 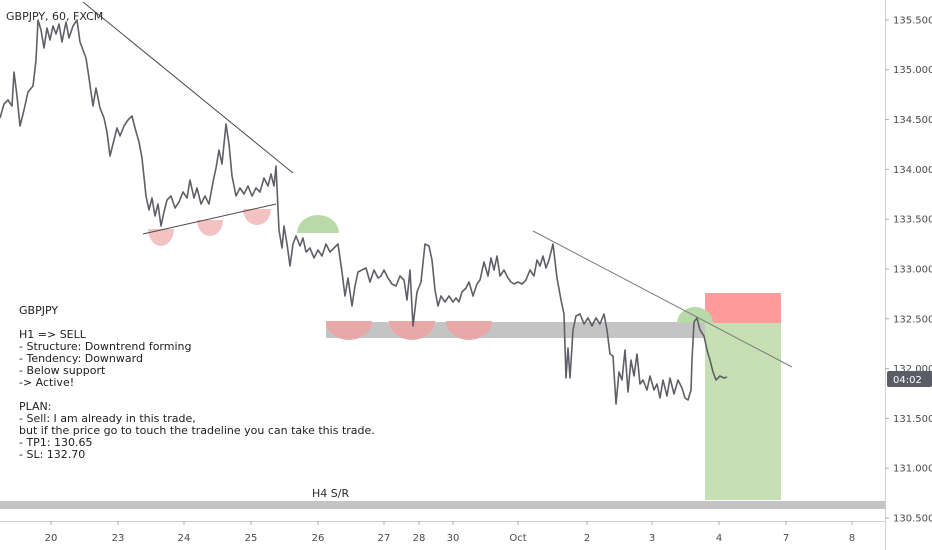 I want to click on x-tick-label: 25, so click(x=251, y=538).